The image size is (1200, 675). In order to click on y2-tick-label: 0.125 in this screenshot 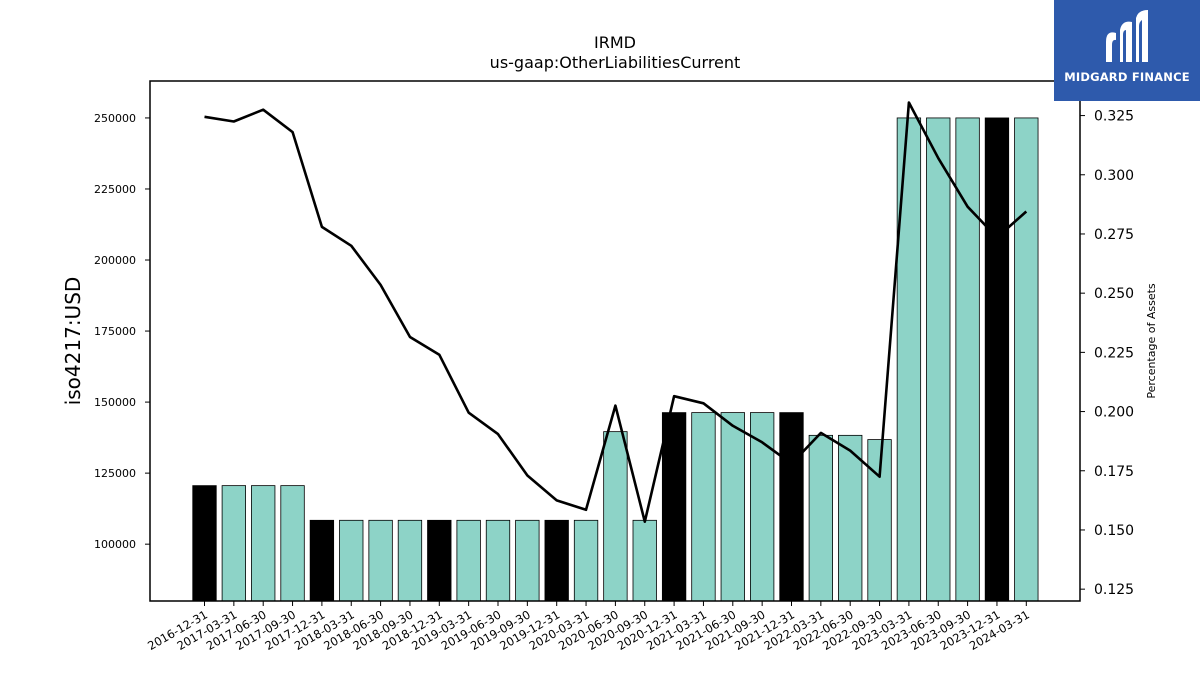, I will do `click(1114, 590)`.